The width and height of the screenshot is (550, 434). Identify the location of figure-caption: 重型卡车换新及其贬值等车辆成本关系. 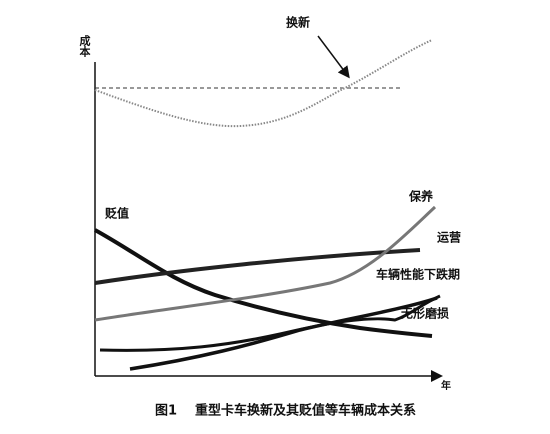
(305, 411).